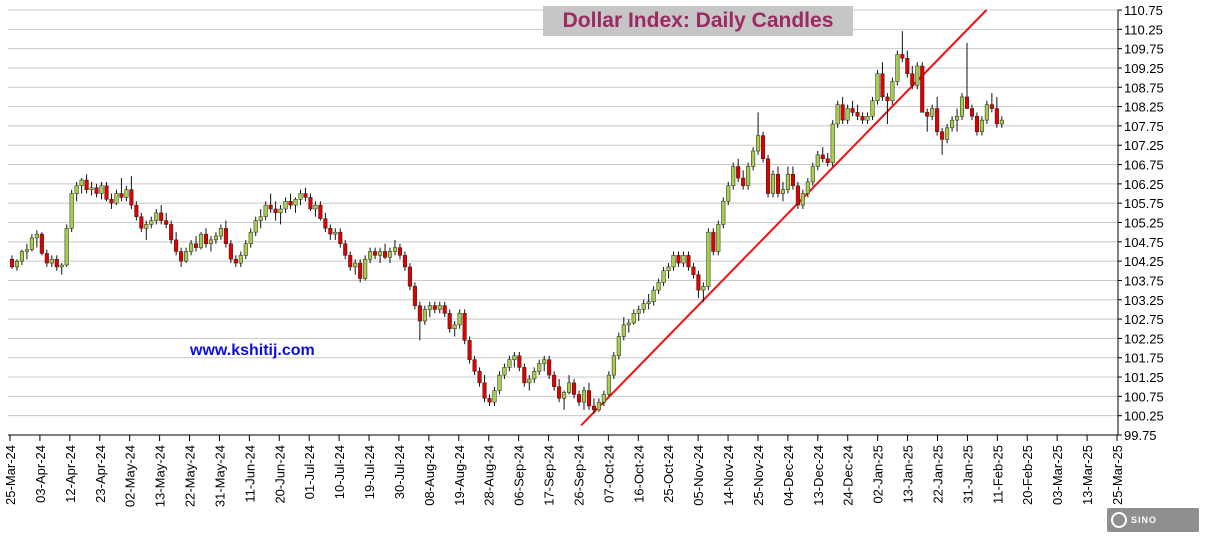  Describe the element at coordinates (429, 475) in the screenshot. I see `x-tick-label: 08-Aug-24` at that location.